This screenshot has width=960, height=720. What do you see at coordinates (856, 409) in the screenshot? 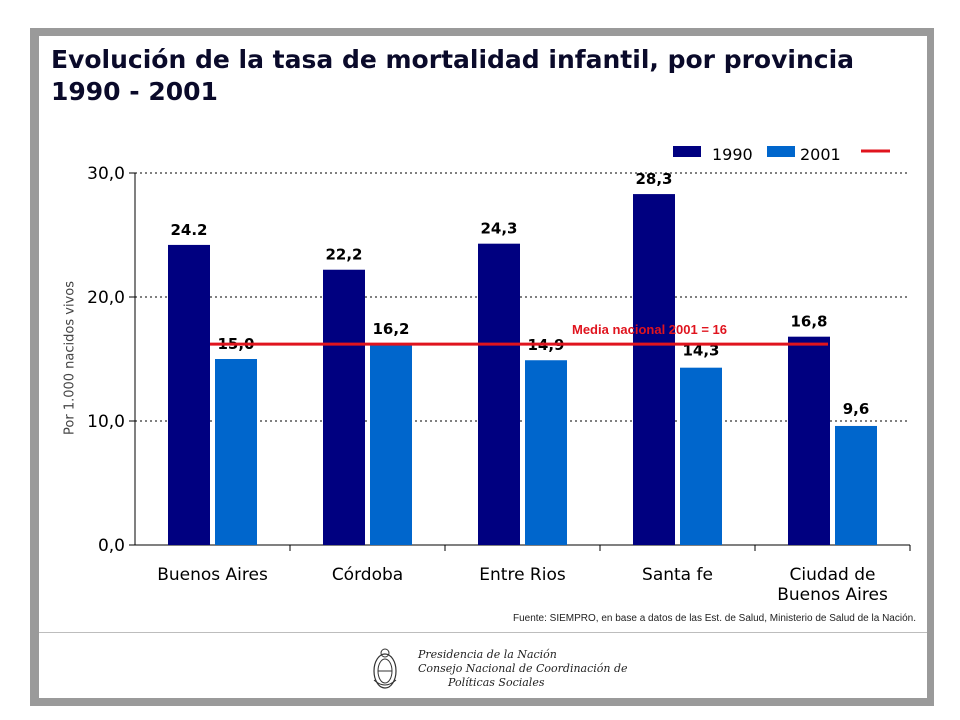
I see `data-label: 9,6` at bounding box center [856, 409].